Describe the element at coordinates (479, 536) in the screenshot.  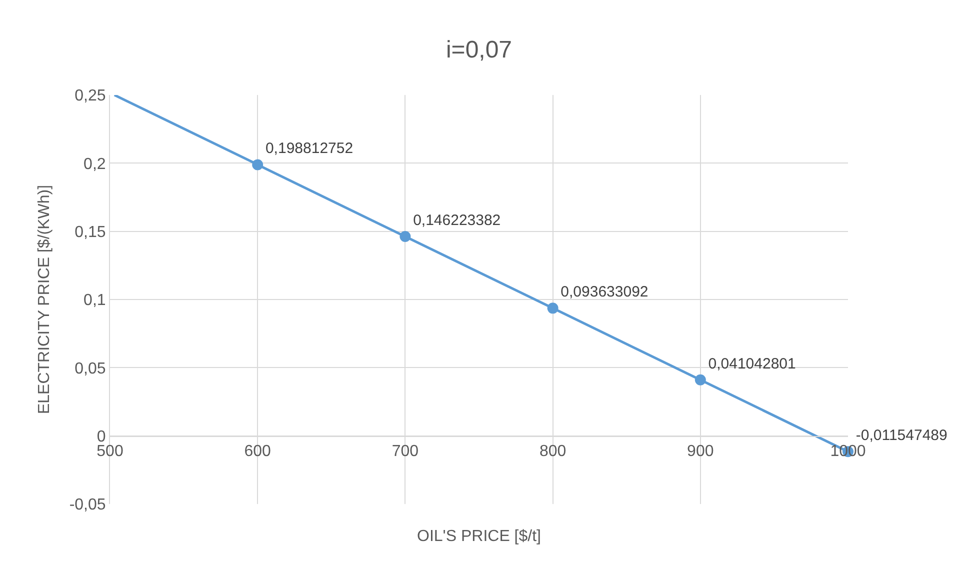
I see `x-axis-title: OIL'S PRICE [$/t]` at that location.